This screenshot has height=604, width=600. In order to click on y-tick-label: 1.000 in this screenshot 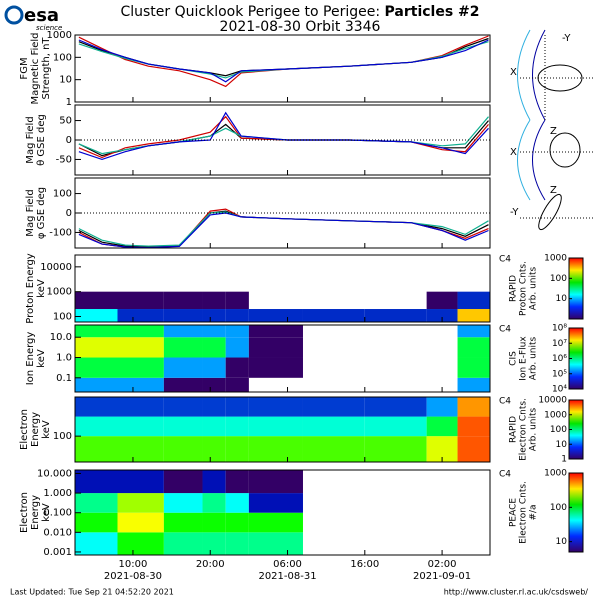, I will do `click(57, 493)`.